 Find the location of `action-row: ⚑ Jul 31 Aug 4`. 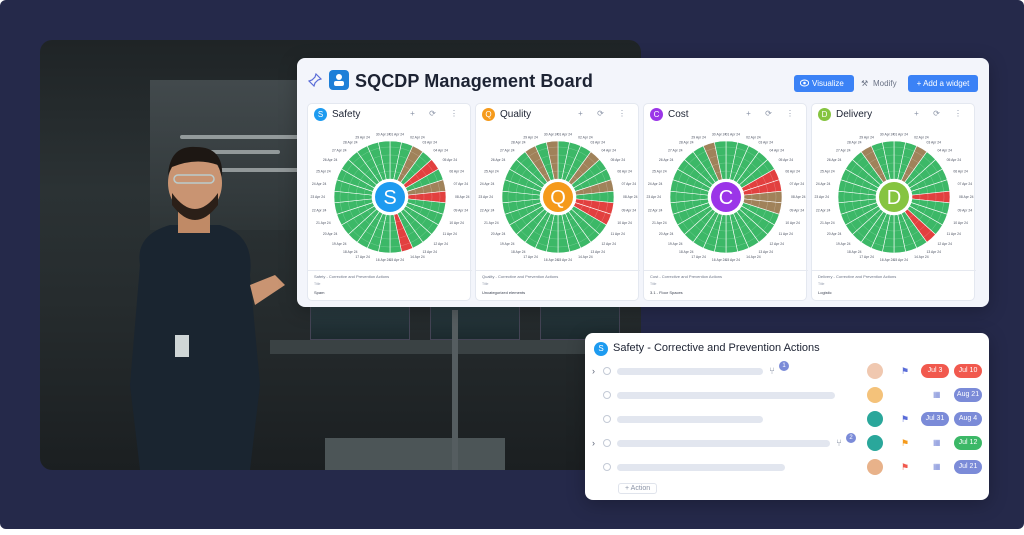

action-row: ⚑ Jul 31 Aug 4 is located at coordinates (787, 420).